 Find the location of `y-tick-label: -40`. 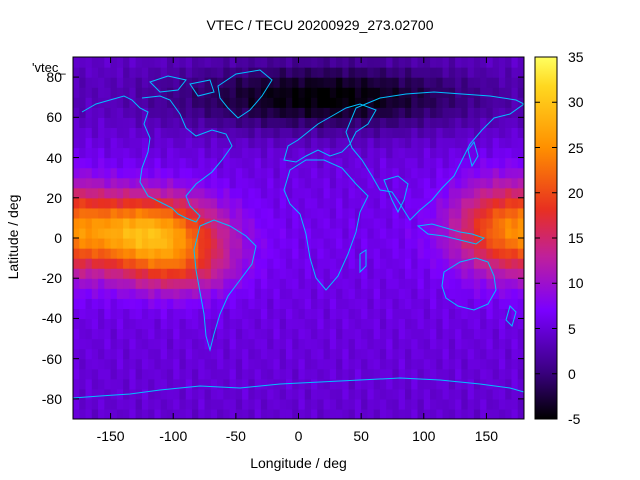

y-tick-label: -40 is located at coordinates (51, 318).